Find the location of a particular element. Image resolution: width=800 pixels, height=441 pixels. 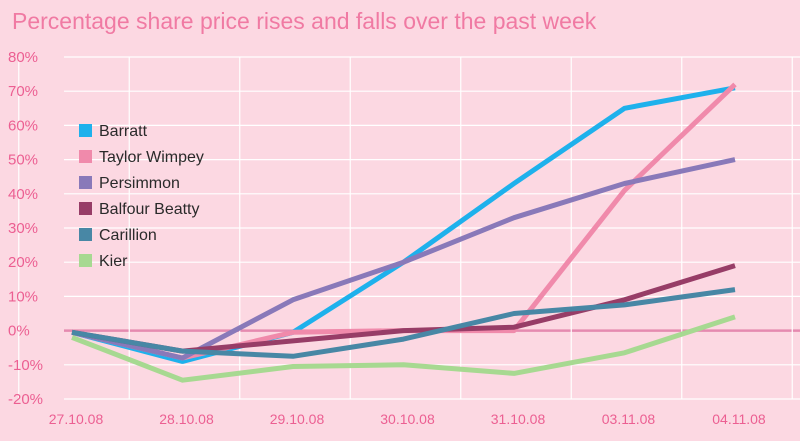

y-tick-label: 50% is located at coordinates (23, 160).